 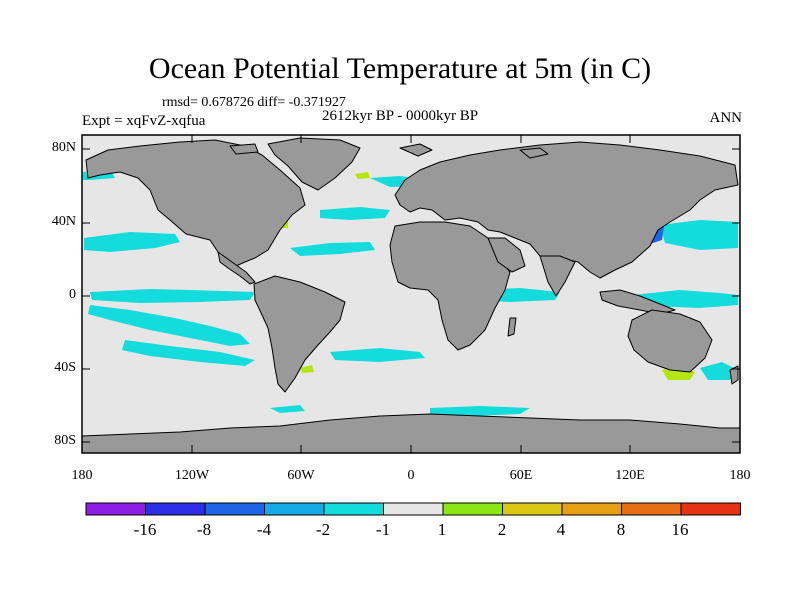 What do you see at coordinates (192, 475) in the screenshot?
I see `x-axis-label: 120W` at bounding box center [192, 475].